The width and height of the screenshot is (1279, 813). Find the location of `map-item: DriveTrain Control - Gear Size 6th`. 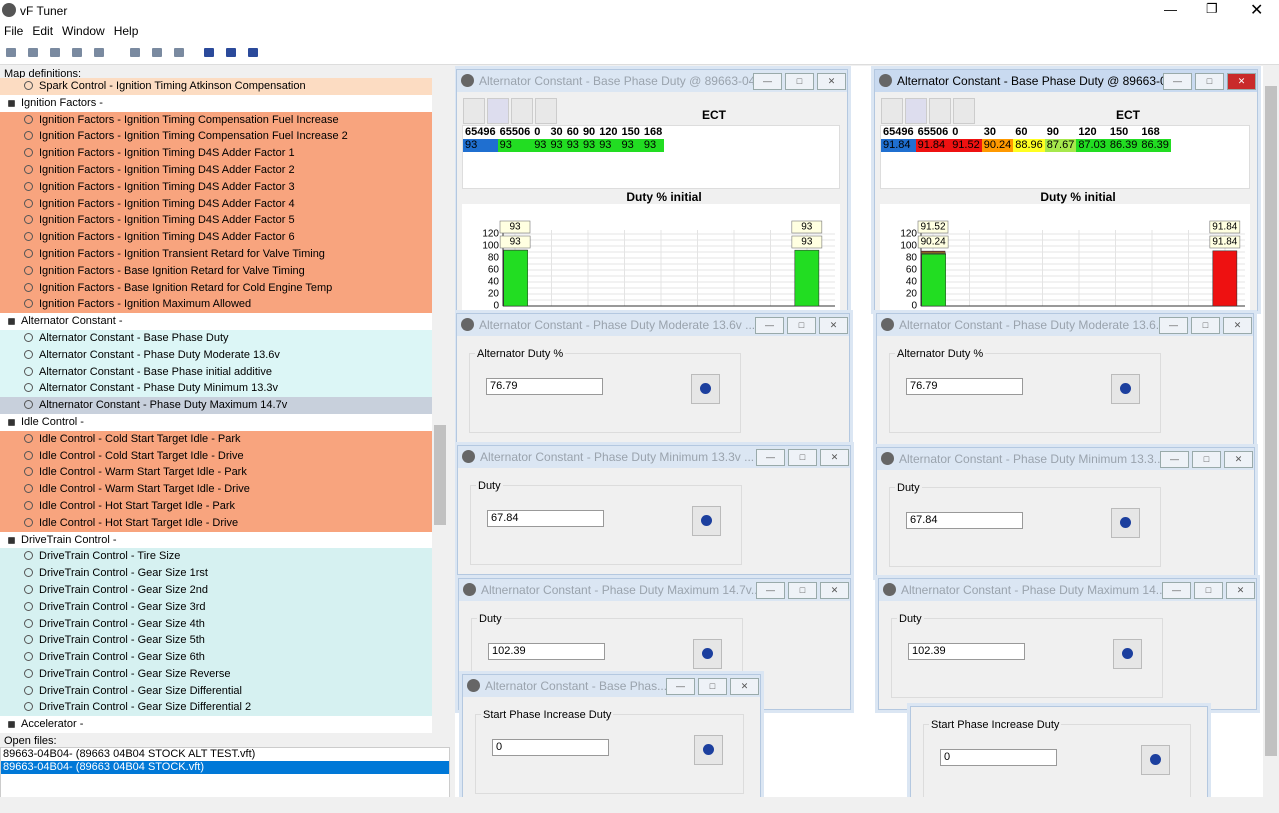

map-item: DriveTrain Control - Gear Size 6th is located at coordinates (216, 657).